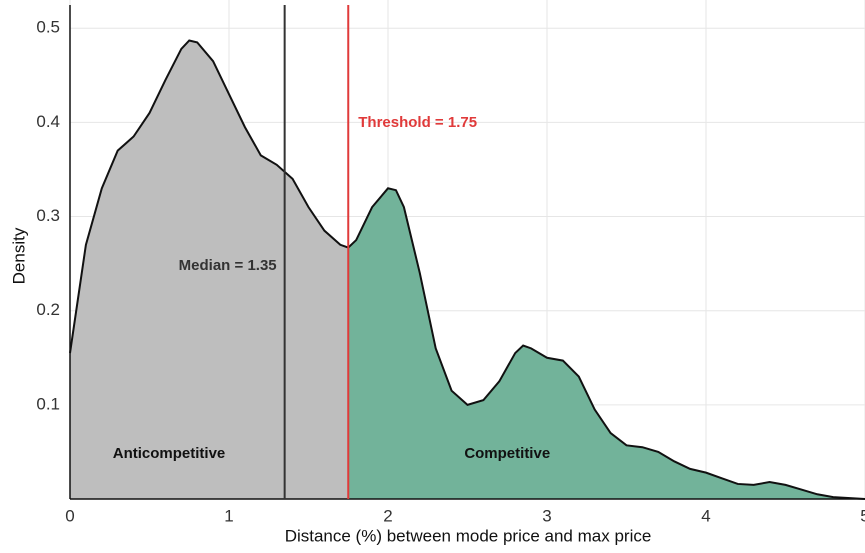 The width and height of the screenshot is (865, 553). Describe the element at coordinates (507, 453) in the screenshot. I see `region-label: Competitive` at that location.